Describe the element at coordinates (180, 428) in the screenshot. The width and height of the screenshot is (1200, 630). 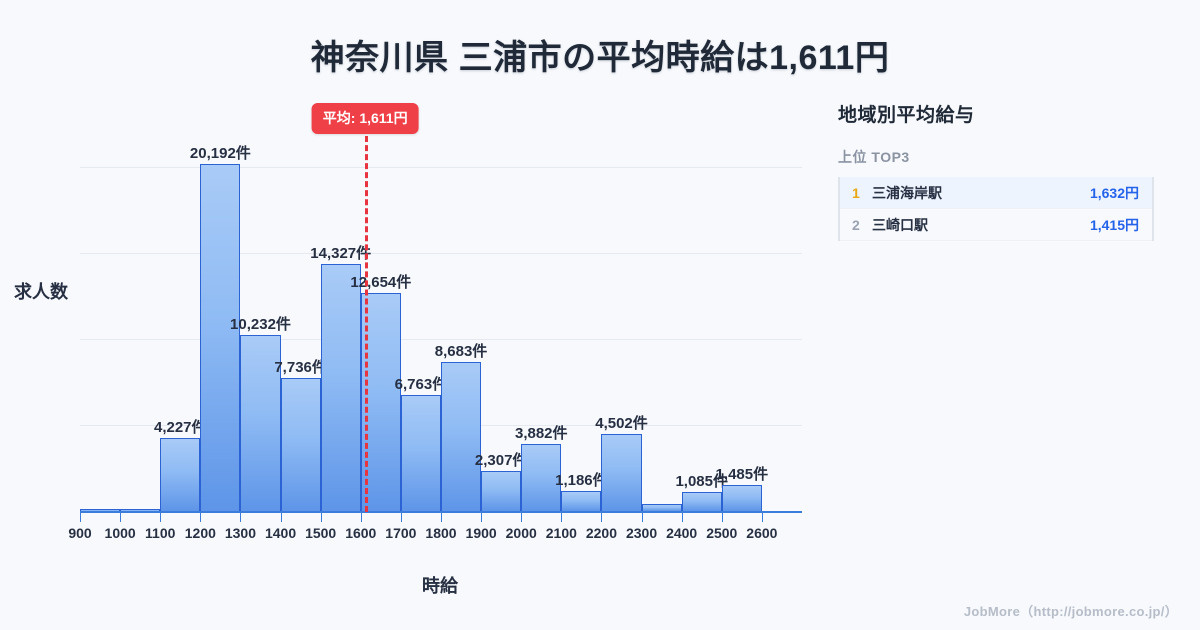
I see `bar-value-label: 4,227件` at that location.